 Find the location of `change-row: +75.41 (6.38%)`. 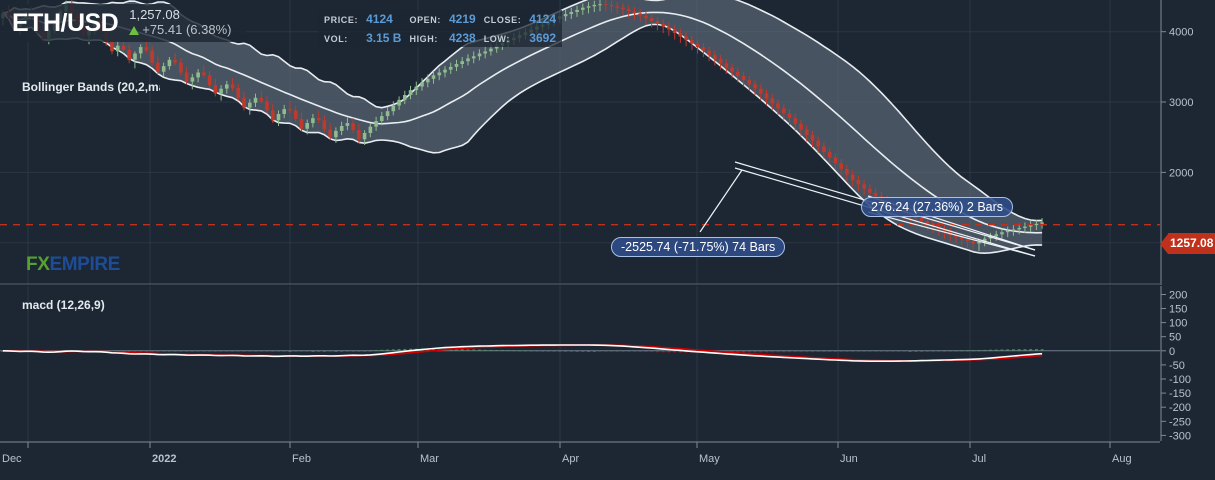

change-row: +75.41 (6.38%) is located at coordinates (180, 30).